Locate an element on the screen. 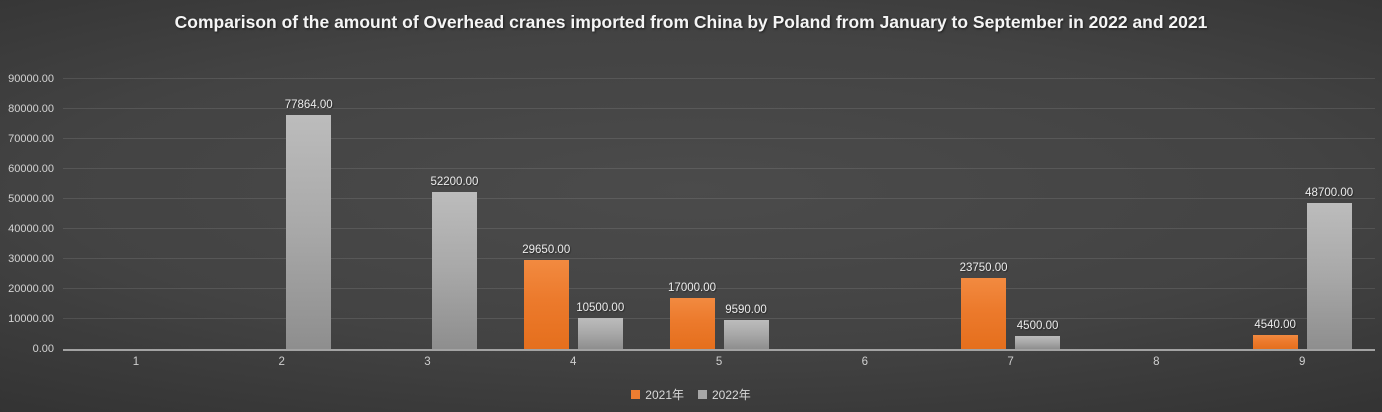  bar-2022年-month-2: 77864.00 is located at coordinates (309, 224).